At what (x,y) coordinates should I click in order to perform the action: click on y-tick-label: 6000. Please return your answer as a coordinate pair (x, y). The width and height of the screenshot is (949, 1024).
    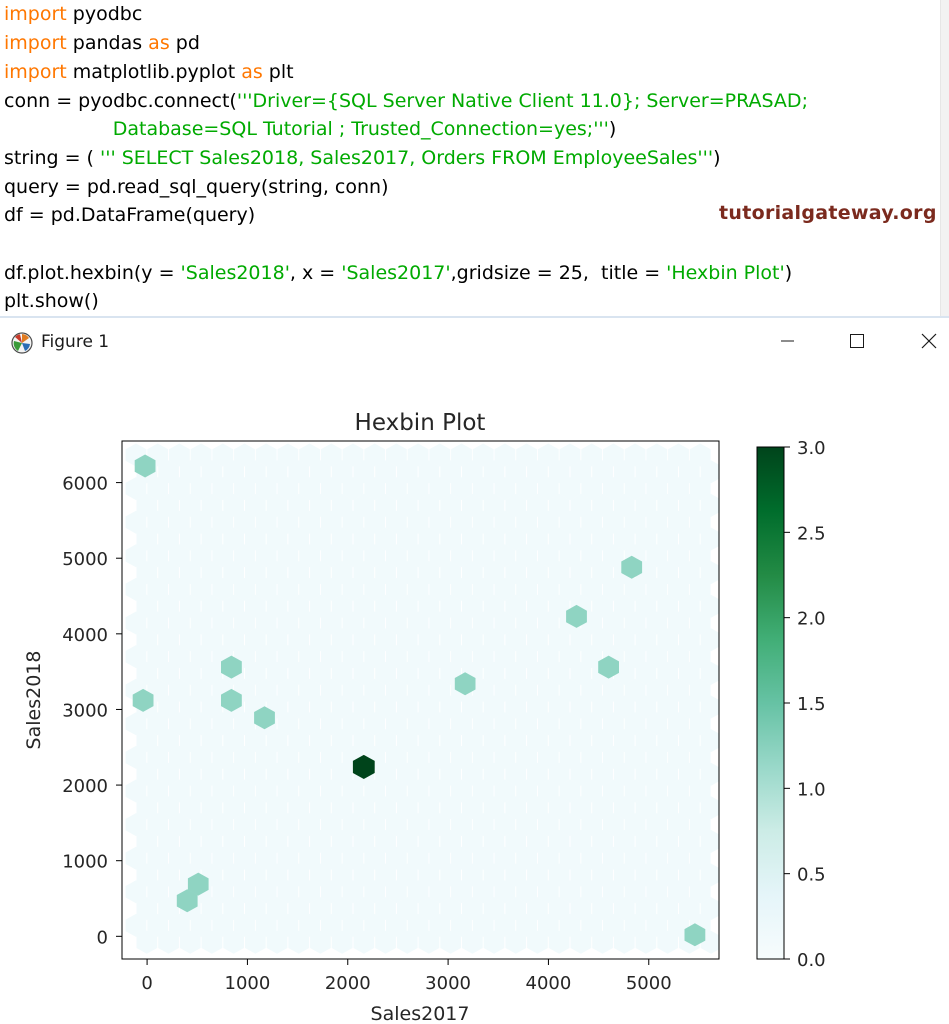
    Looking at the image, I should click on (85, 484).